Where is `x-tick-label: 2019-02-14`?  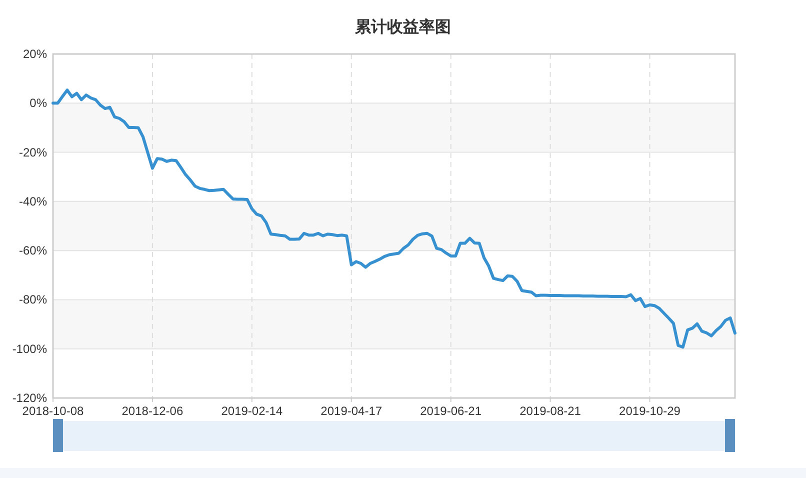 x-tick-label: 2019-02-14 is located at coordinates (252, 411).